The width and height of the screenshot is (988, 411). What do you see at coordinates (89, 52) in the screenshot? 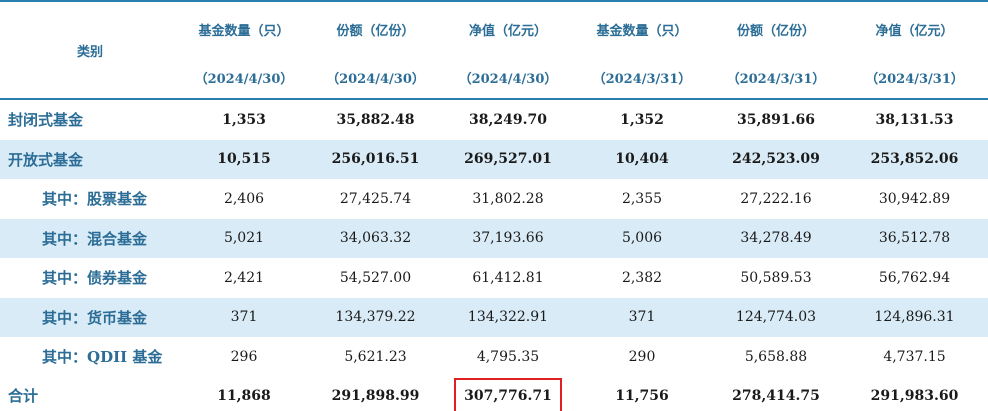
I see `header-category: 类别` at bounding box center [89, 52].